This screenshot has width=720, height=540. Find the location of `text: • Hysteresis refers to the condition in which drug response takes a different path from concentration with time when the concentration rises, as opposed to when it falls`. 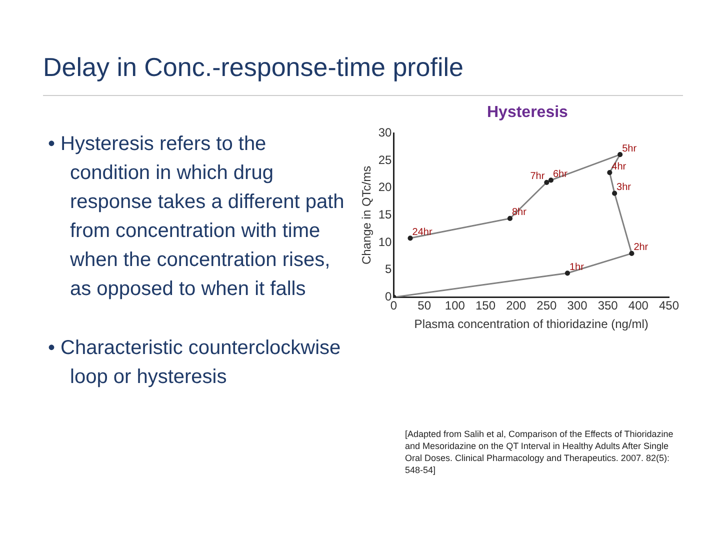

text: • Hysteresis refers to the condition in which drug response takes a different path from concentration with time when the concentration rises, as opposed to when it falls is located at coordinates (197, 217).